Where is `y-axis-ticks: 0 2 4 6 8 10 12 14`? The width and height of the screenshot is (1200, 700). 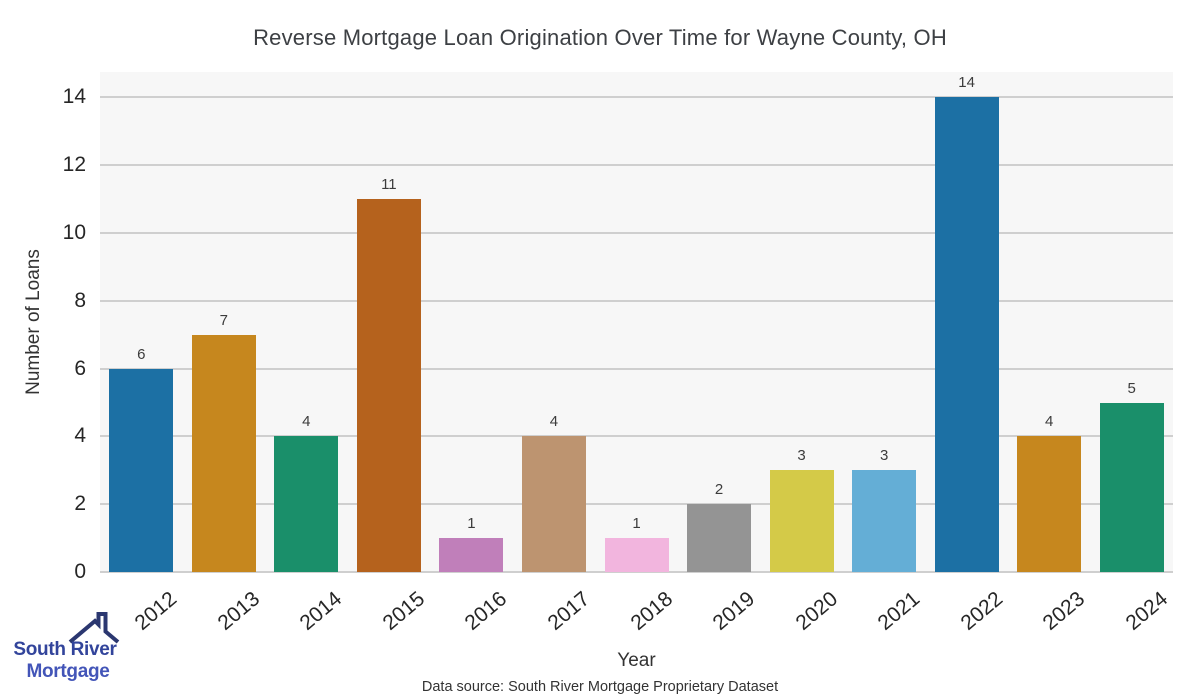 y-axis-ticks: 0 2 4 6 8 10 12 14 is located at coordinates (43, 327).